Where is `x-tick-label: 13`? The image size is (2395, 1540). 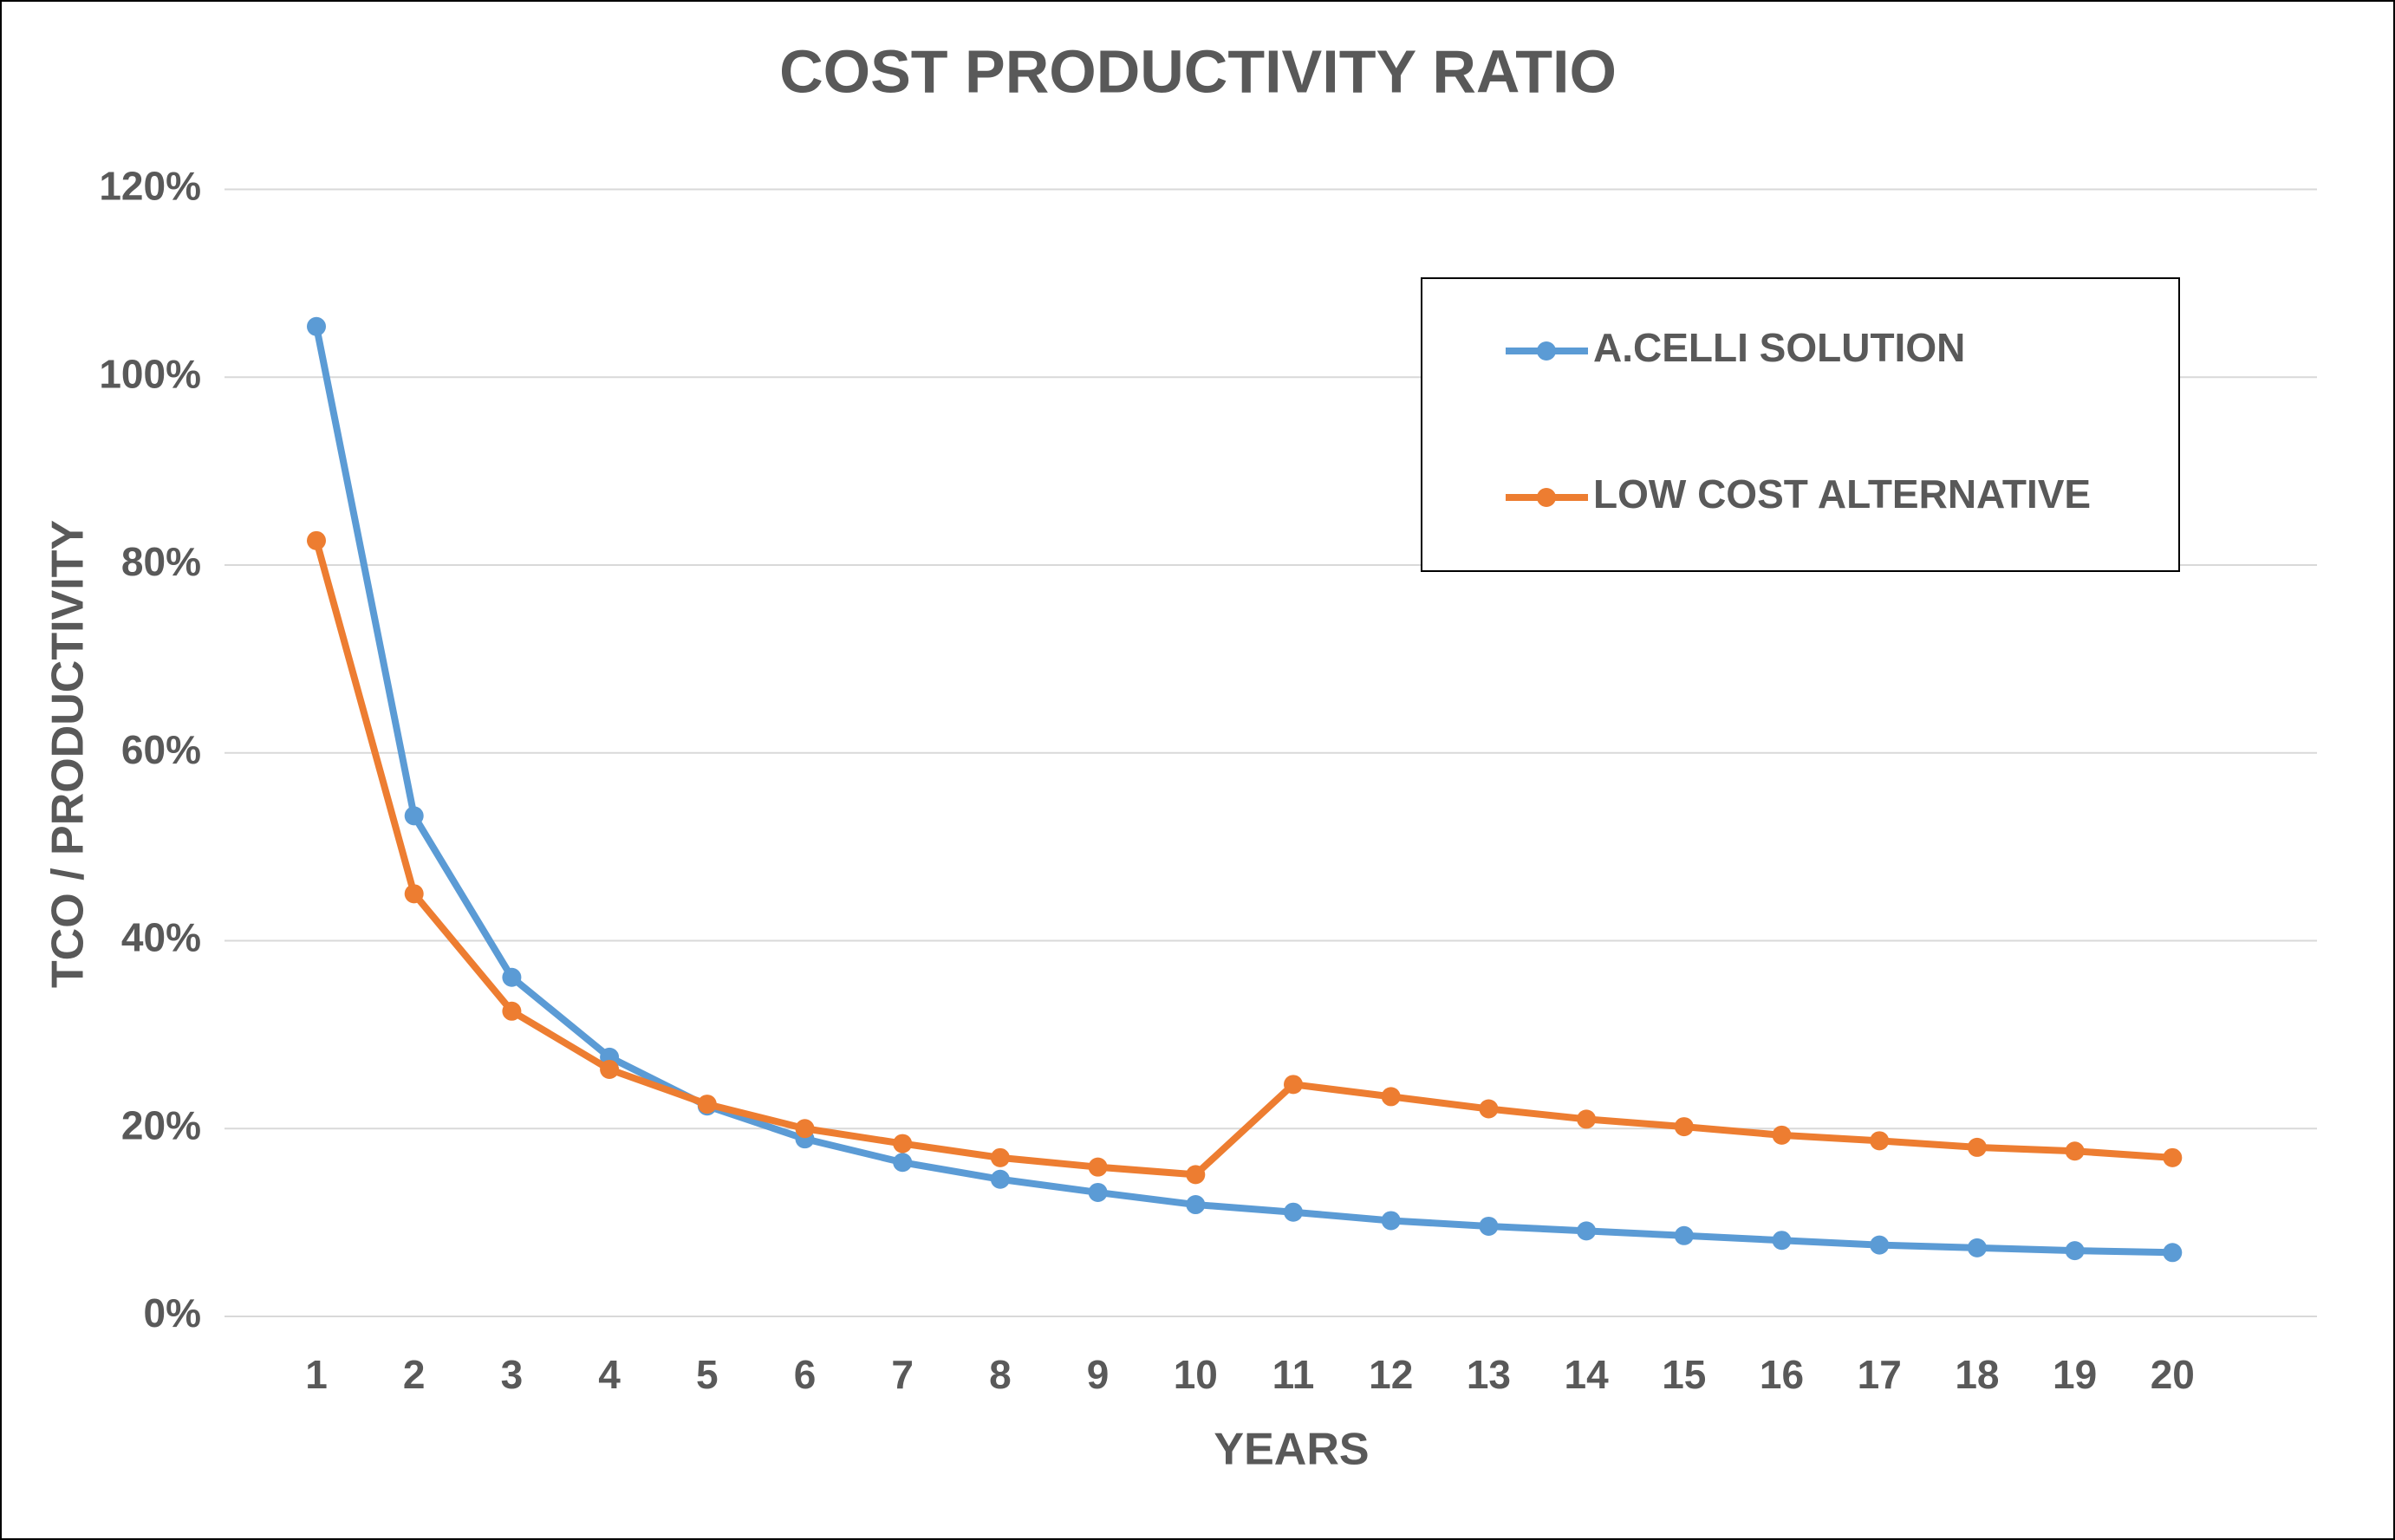
x-tick-label: 13 is located at coordinates (1489, 1375).